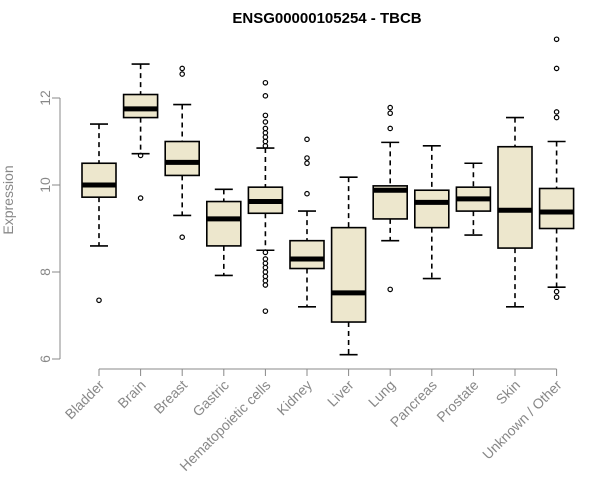  What do you see at coordinates (170, 397) in the screenshot?
I see `x-tick-label: Breast` at bounding box center [170, 397].